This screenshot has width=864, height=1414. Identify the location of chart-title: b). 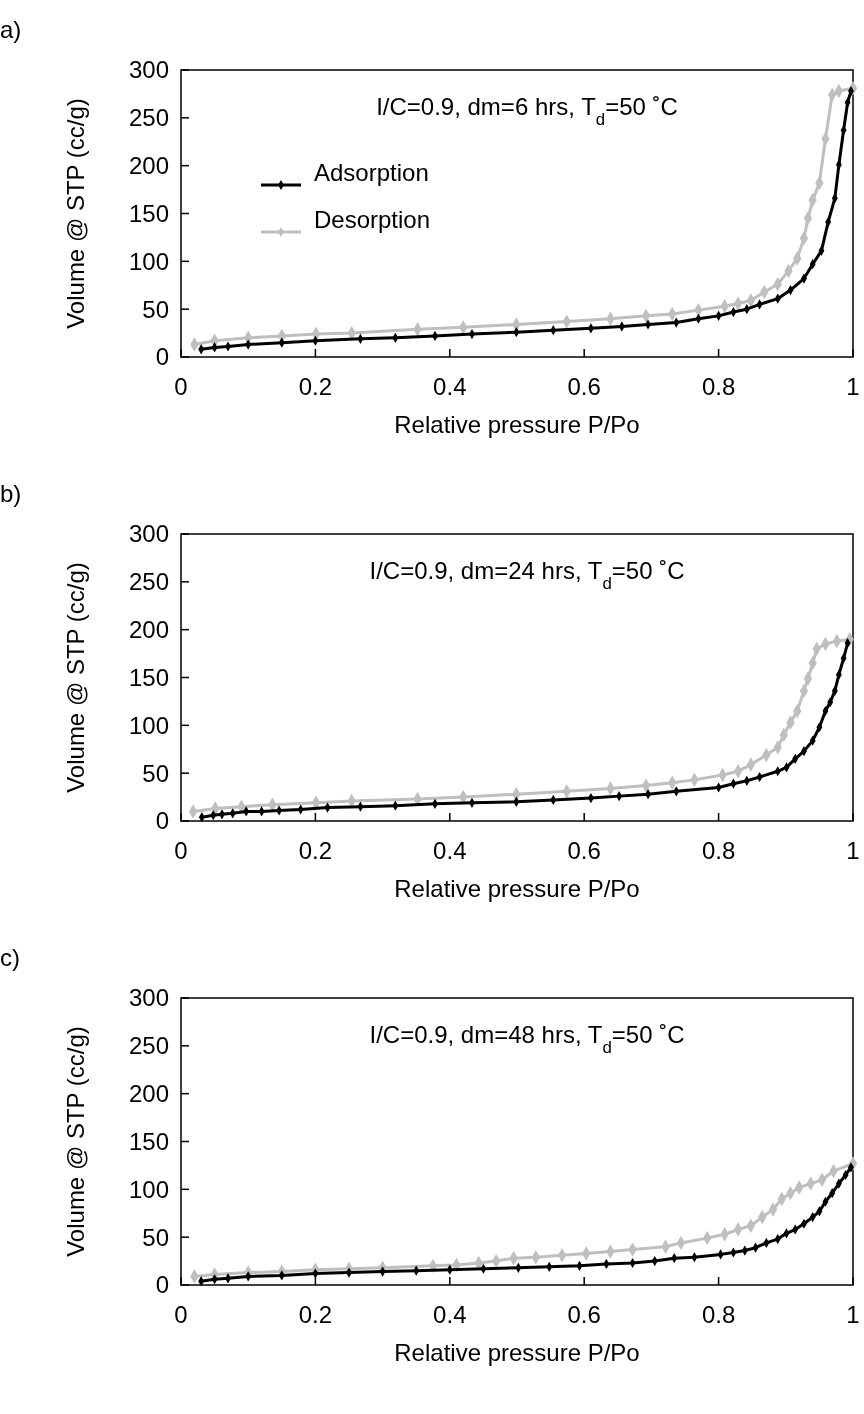
(11, 493).